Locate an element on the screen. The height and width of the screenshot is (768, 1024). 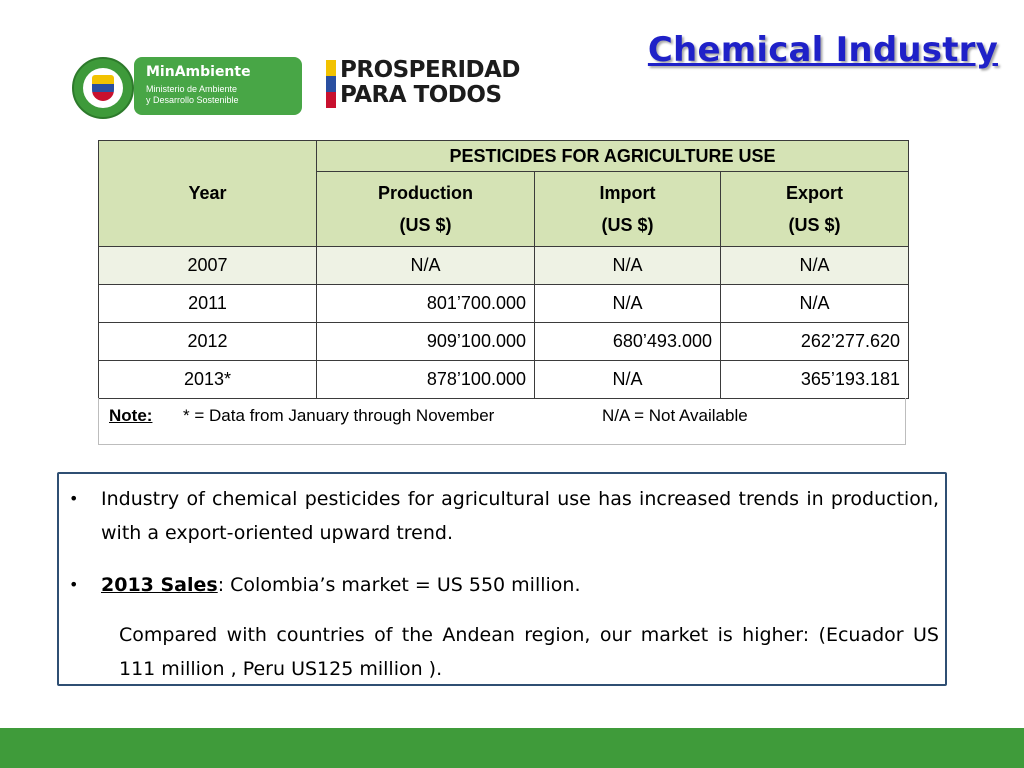
note-label: Note: is located at coordinates (131, 415).